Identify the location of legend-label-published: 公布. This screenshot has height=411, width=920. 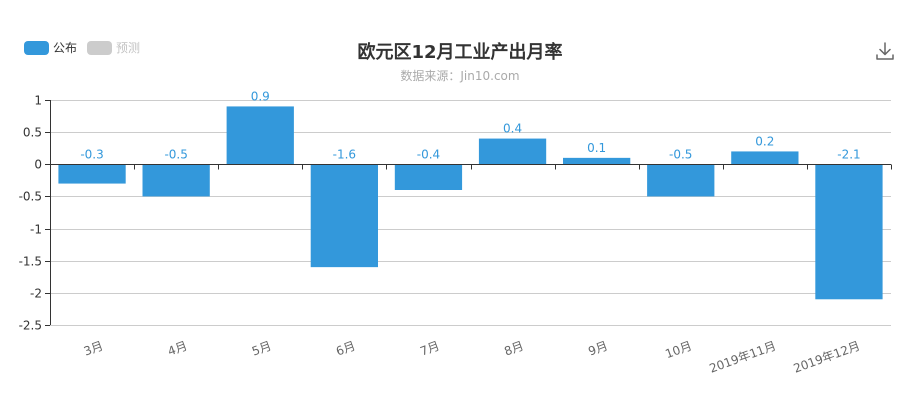
(65, 48).